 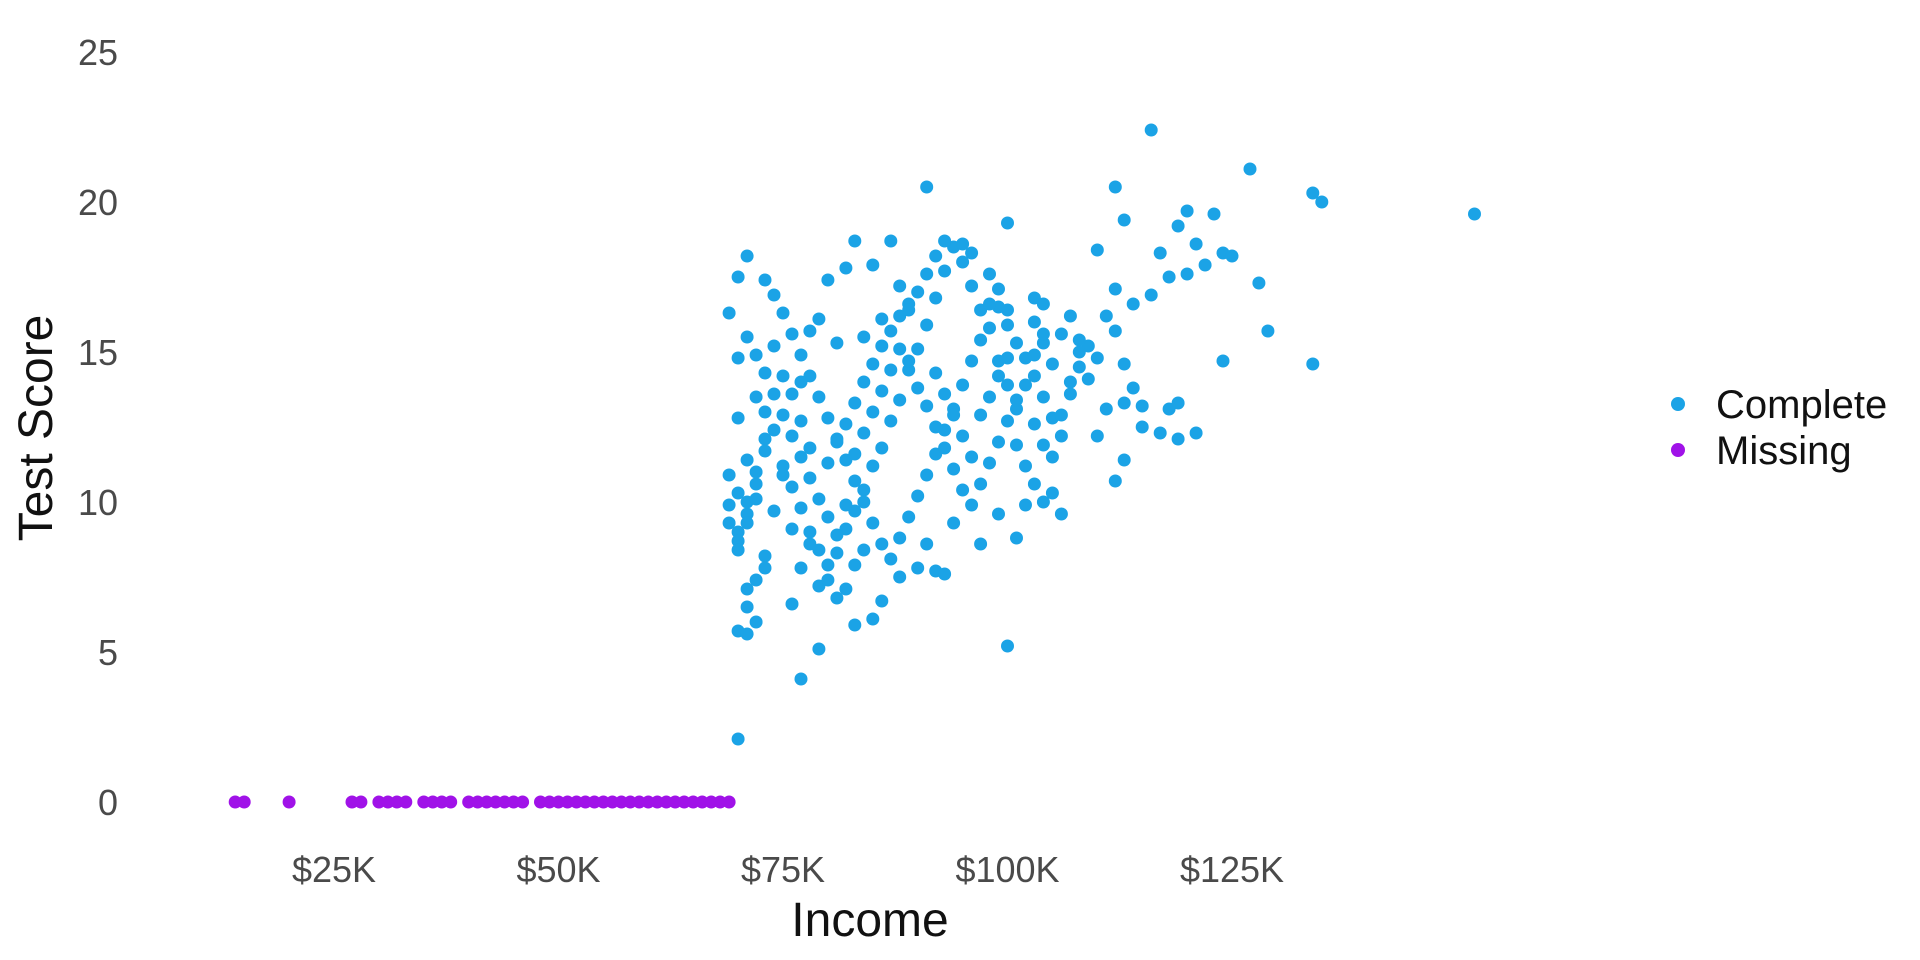 I want to click on legend-marker, so click(x=1678, y=404).